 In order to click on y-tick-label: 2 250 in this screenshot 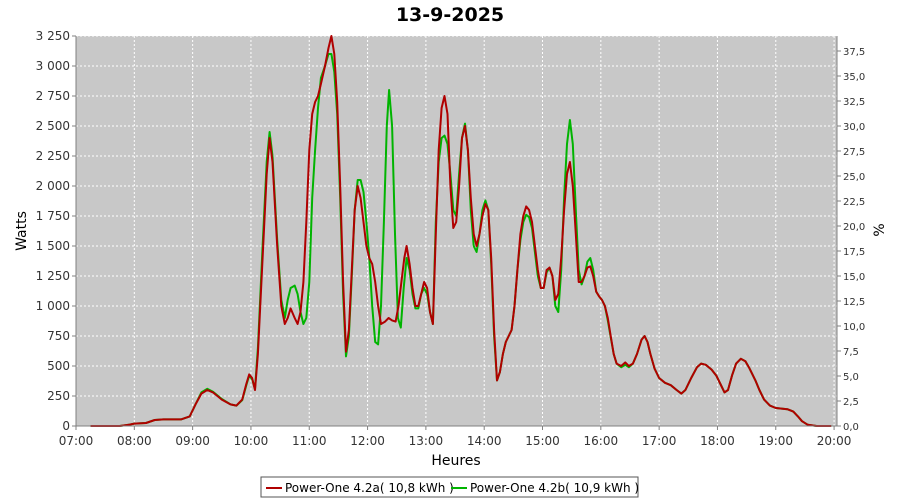, I will do `click(53, 156)`.